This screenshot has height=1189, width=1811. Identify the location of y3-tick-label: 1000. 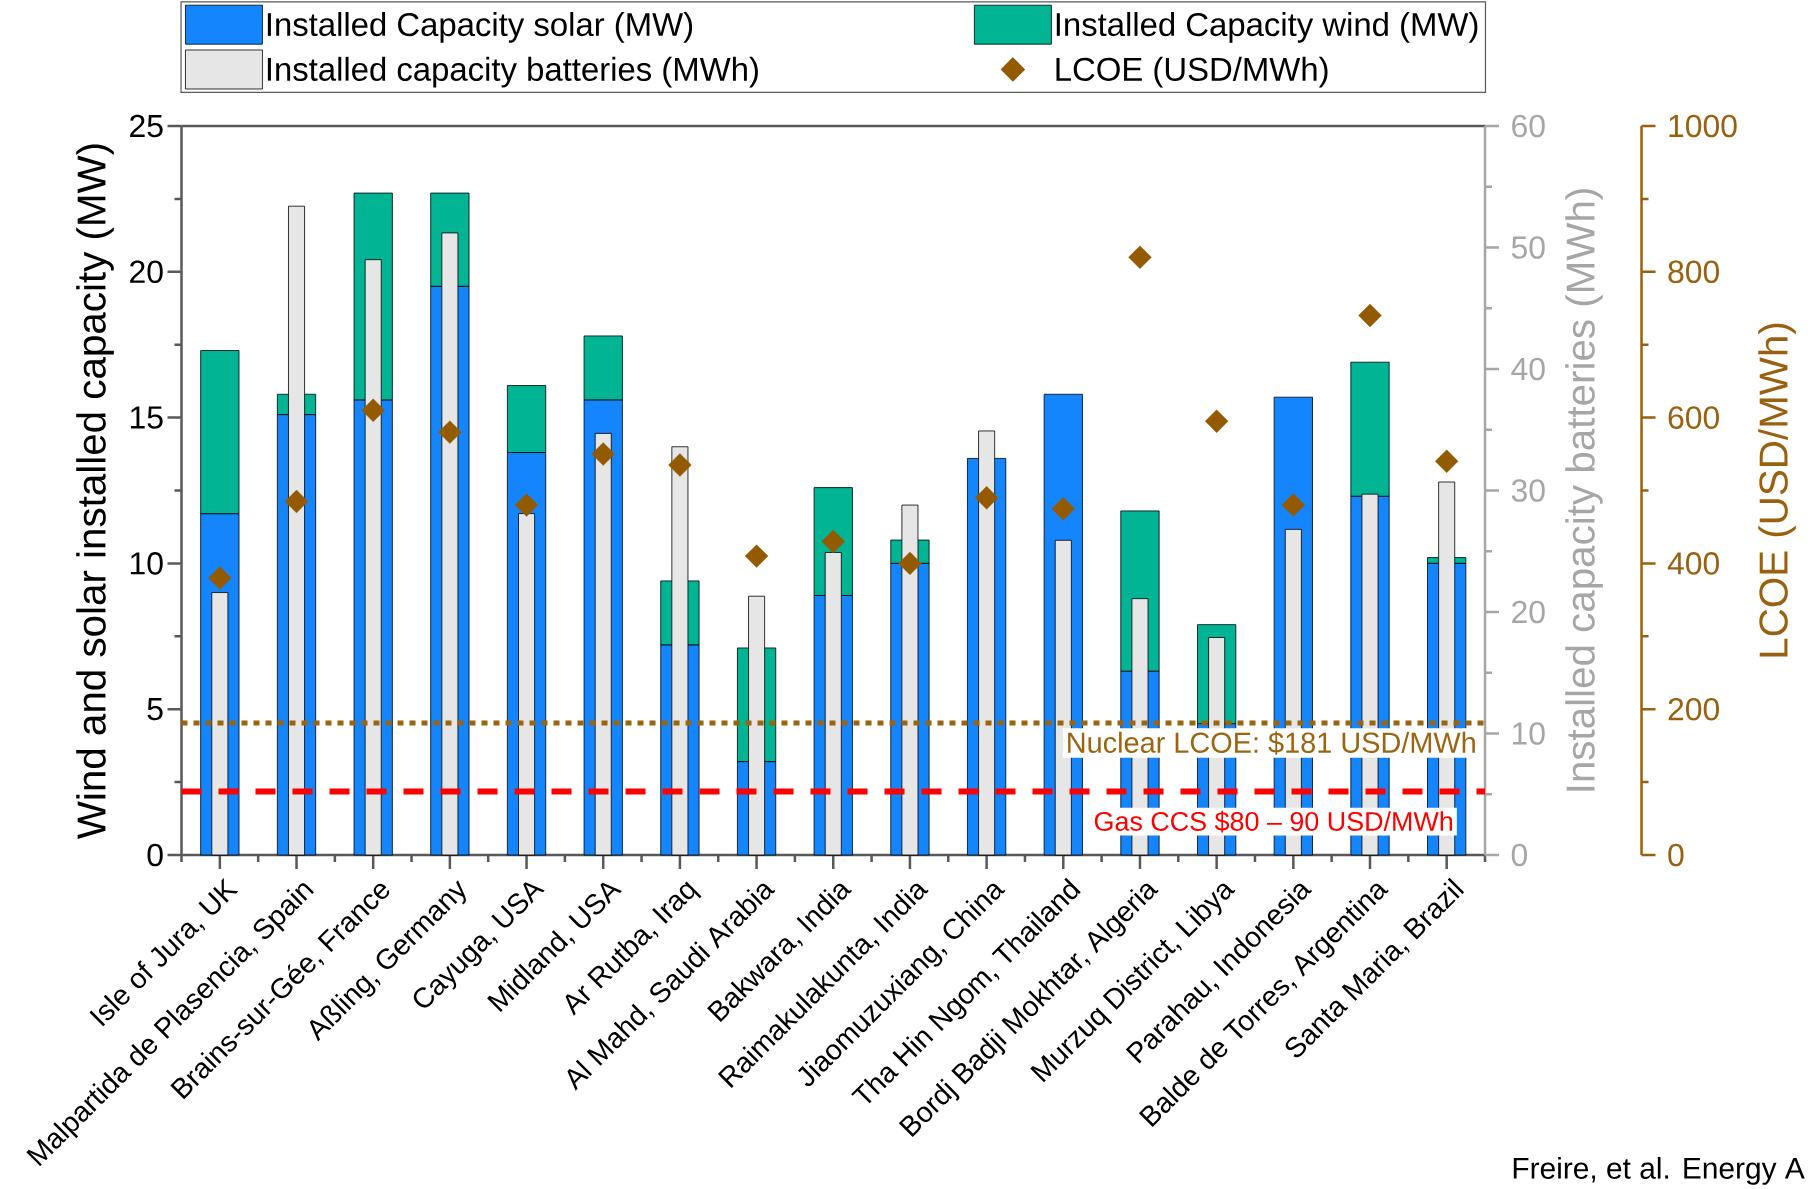
(1703, 126).